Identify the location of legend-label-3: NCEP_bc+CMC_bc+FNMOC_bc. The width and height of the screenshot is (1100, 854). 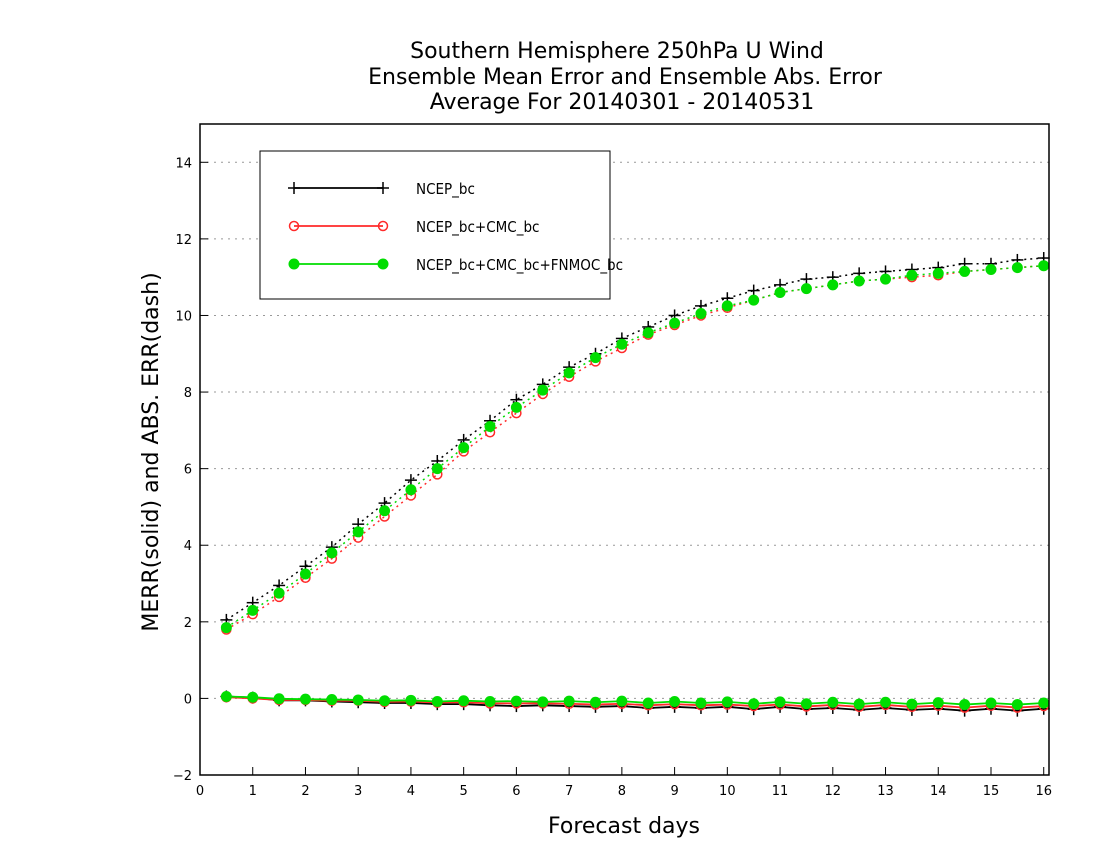
(519, 265).